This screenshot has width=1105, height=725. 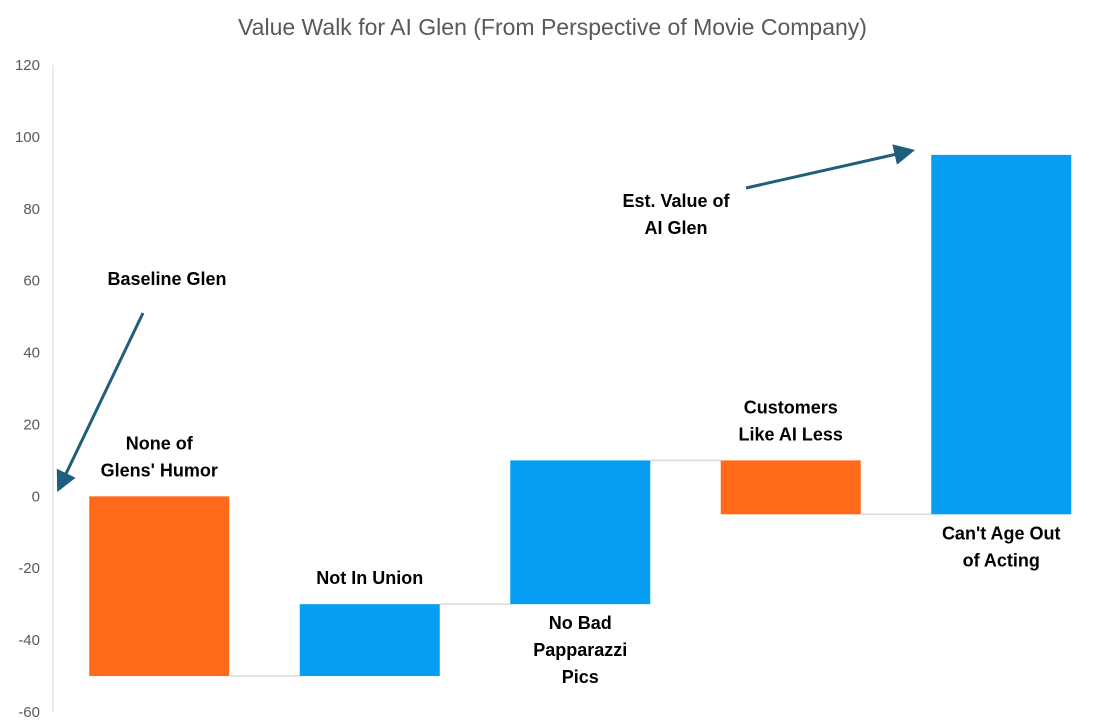 I want to click on bar-label: Not In Union, so click(x=369, y=578).